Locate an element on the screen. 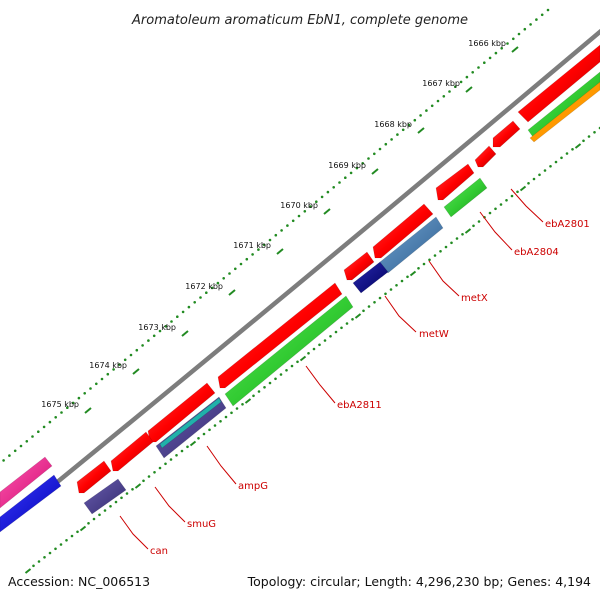 This screenshot has height=604, width=600. gene-label-ampG: ampG is located at coordinates (253, 486).